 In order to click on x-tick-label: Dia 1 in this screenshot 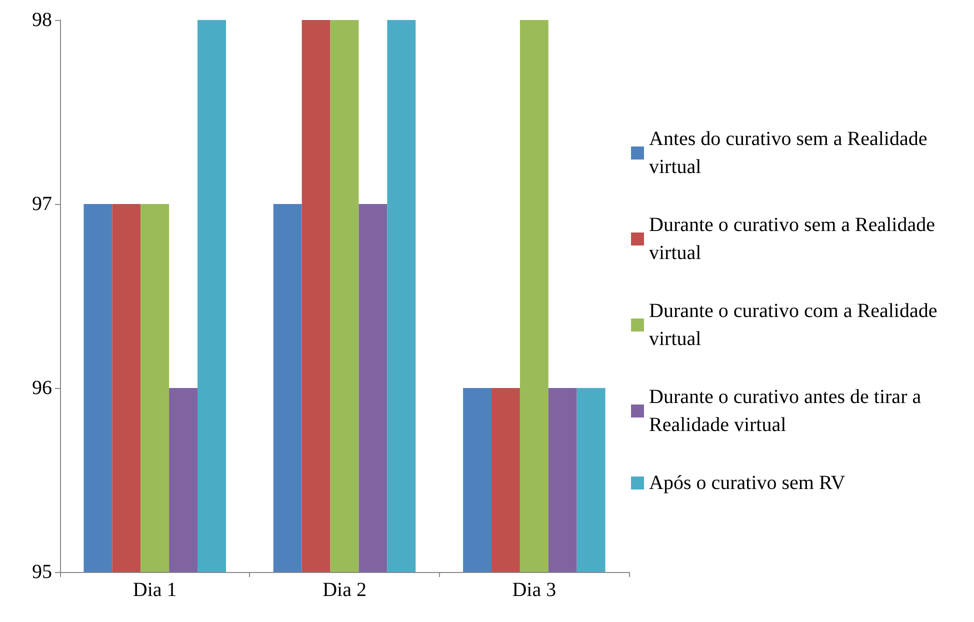, I will do `click(154, 590)`.